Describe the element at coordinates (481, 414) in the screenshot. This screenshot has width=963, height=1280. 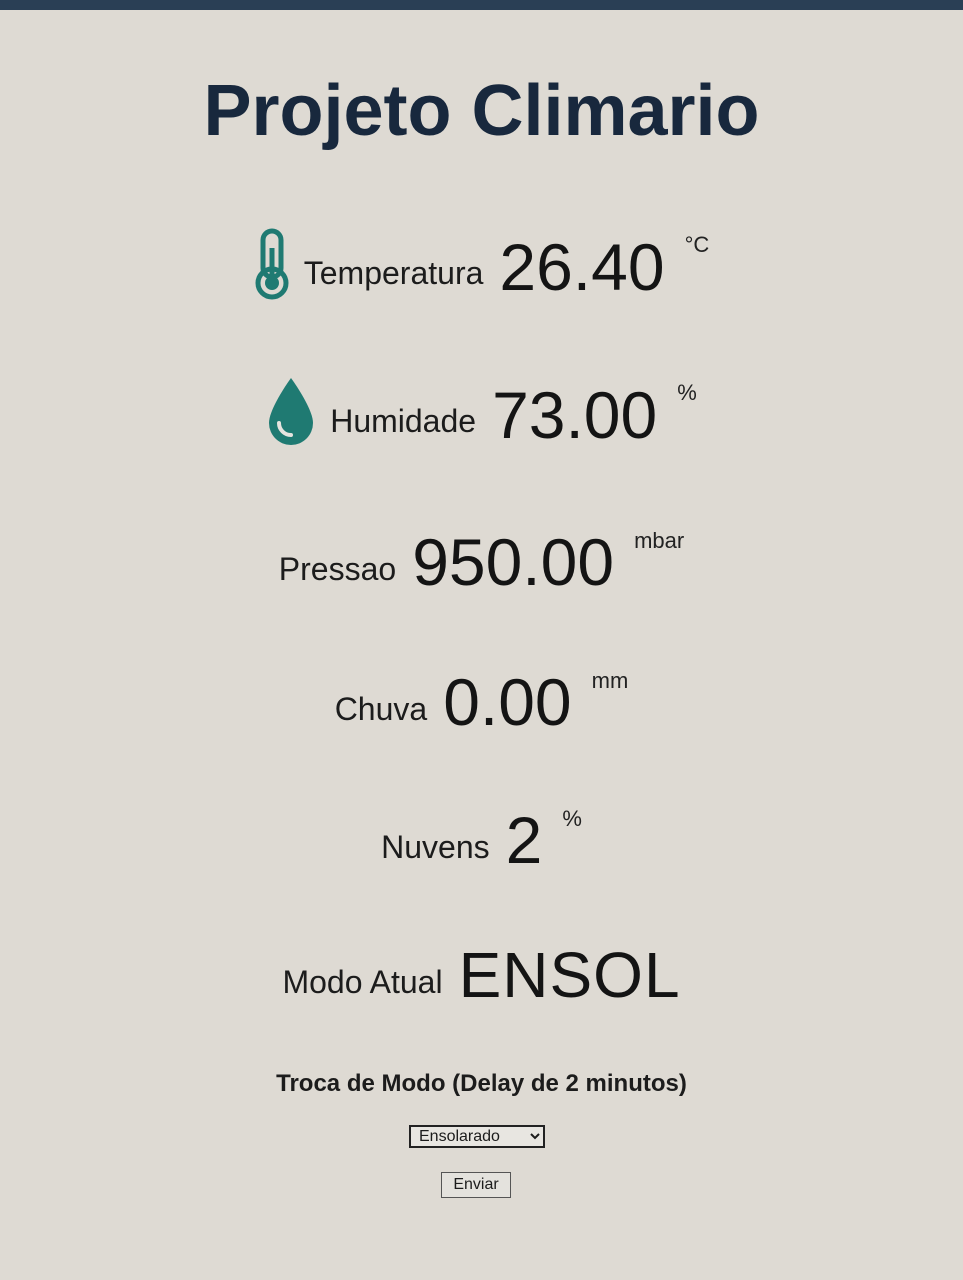
I see `humidity-reading: Humidade 73.00 %` at that location.